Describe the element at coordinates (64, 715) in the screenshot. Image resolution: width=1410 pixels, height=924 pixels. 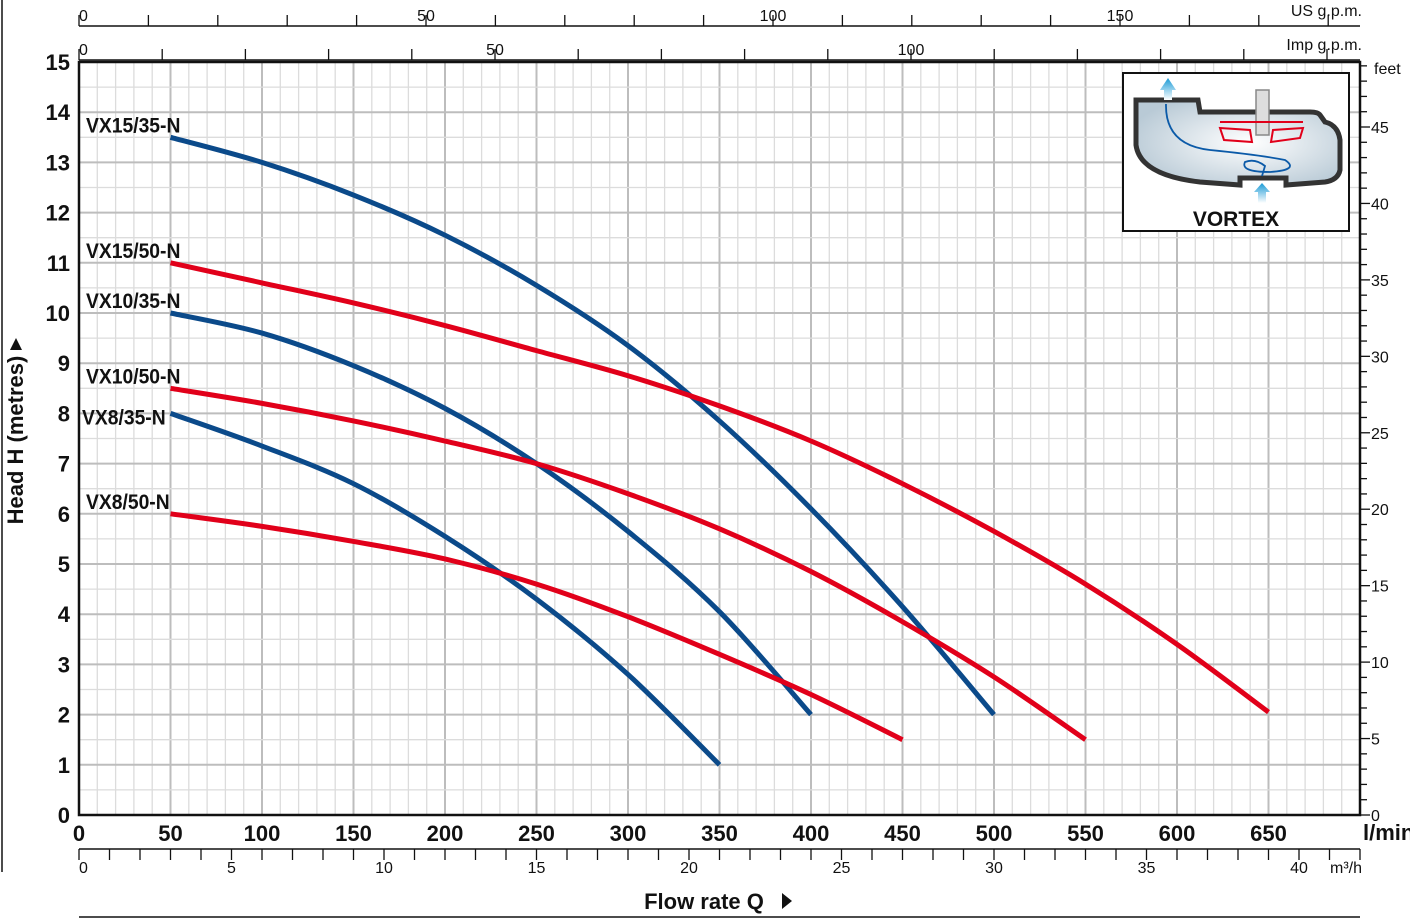
I see `y-tick-label: 2` at that location.